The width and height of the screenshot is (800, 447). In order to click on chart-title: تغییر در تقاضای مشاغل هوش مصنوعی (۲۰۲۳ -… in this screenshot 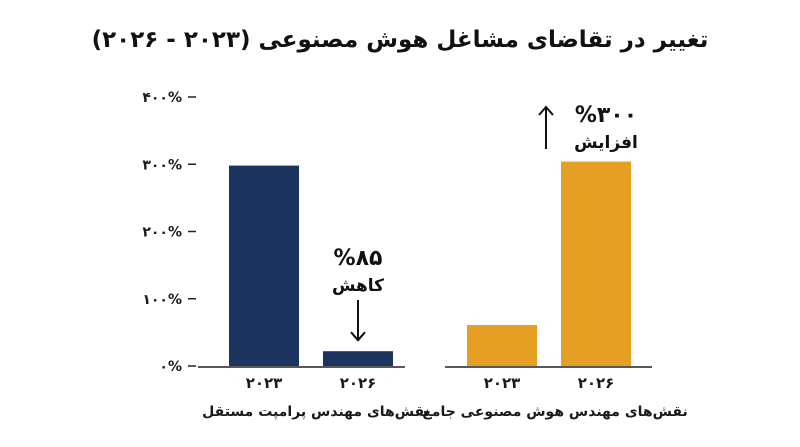, I will do `click(400, 40)`.